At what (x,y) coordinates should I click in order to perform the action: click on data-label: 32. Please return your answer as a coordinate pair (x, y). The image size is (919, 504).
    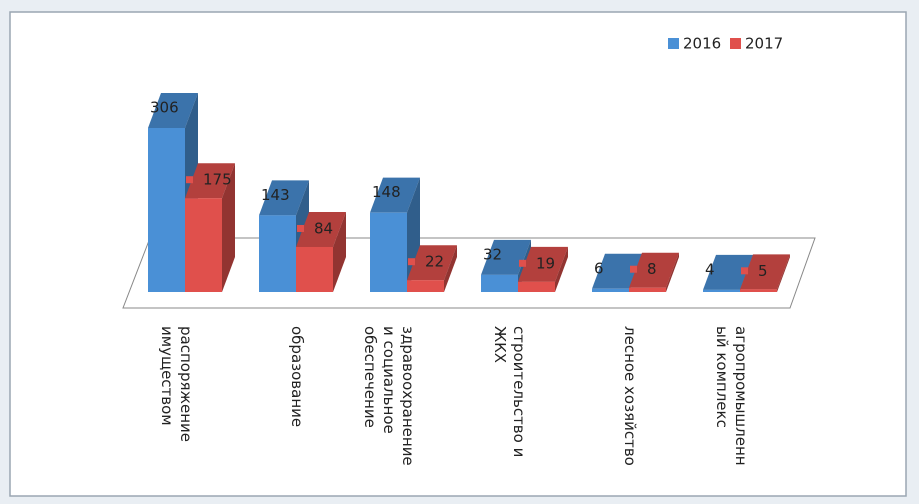
    Looking at the image, I should click on (492, 254).